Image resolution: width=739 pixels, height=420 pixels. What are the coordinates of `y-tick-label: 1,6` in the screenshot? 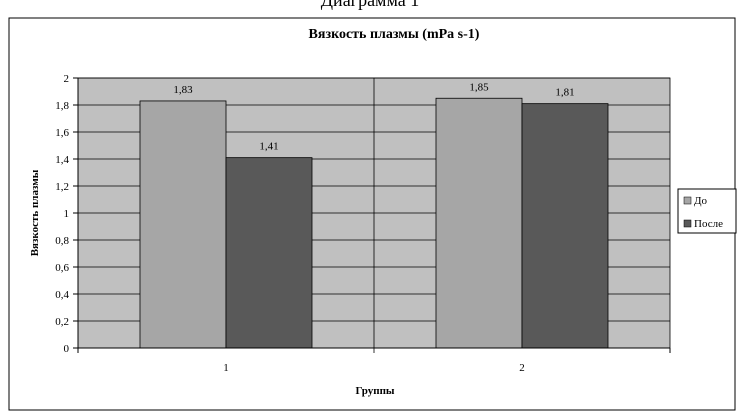 It's located at (62, 133).